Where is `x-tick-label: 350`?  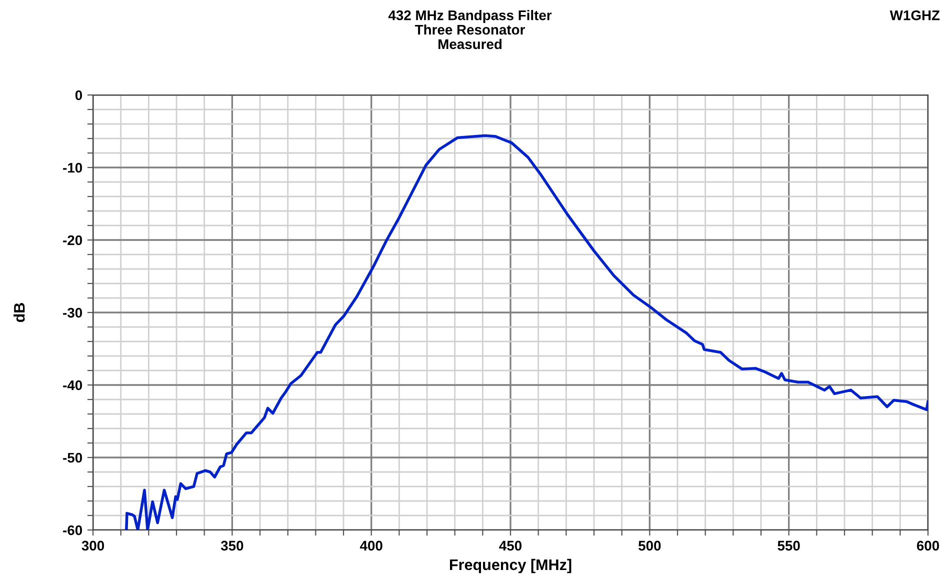 x-tick-label: 350 is located at coordinates (232, 545).